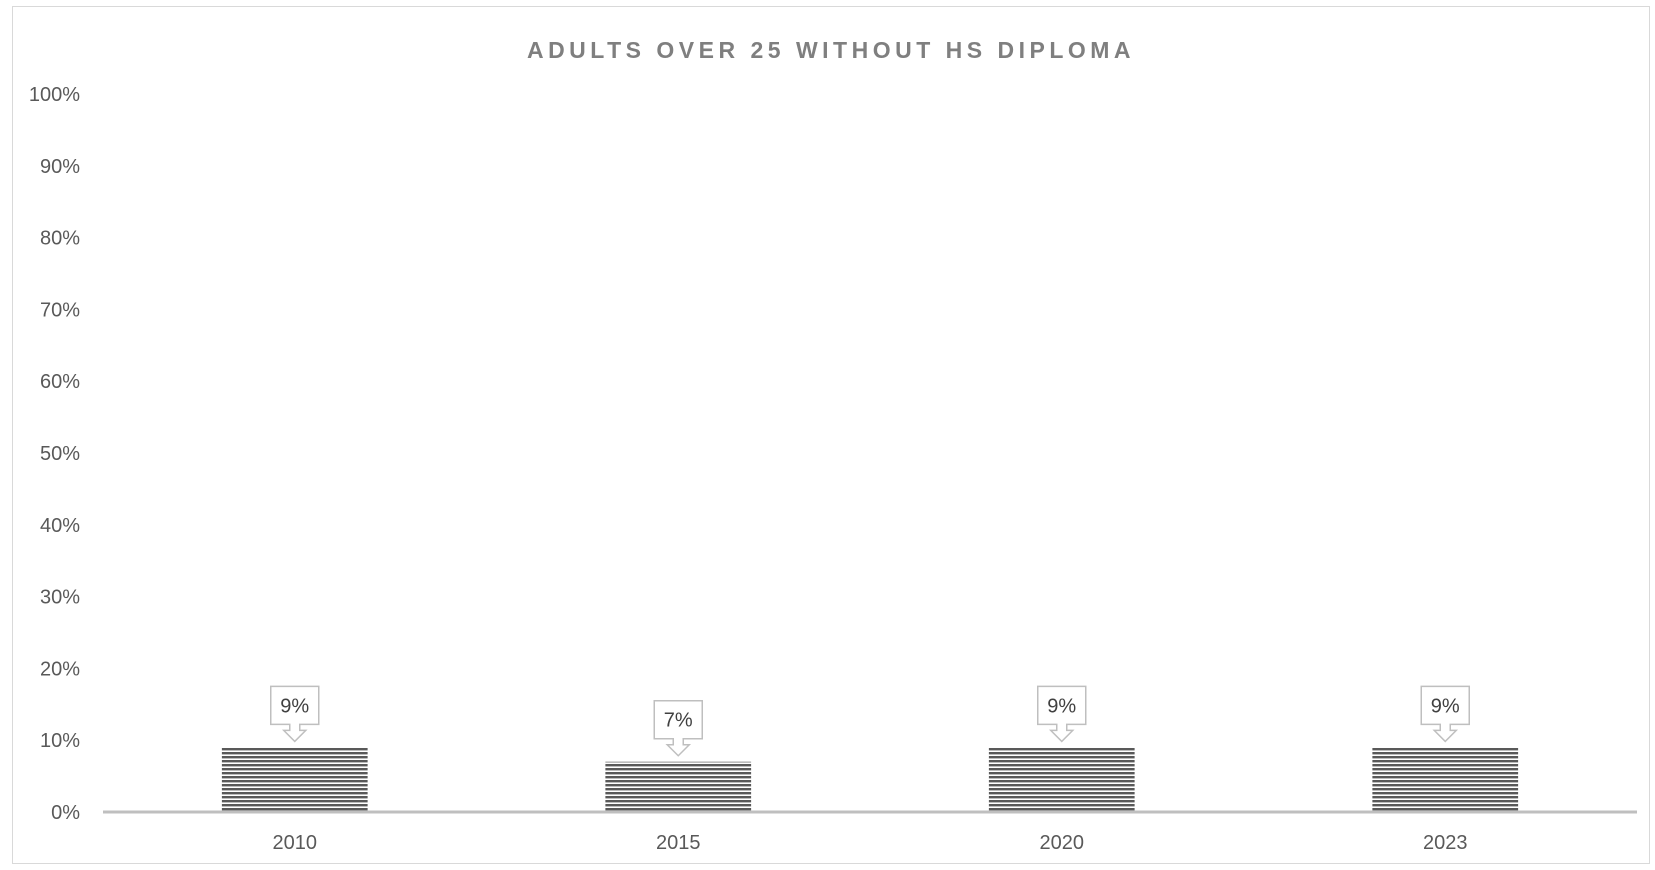 This screenshot has width=1655, height=870. Describe the element at coordinates (60, 310) in the screenshot. I see `y-tick-label: 70%` at that location.